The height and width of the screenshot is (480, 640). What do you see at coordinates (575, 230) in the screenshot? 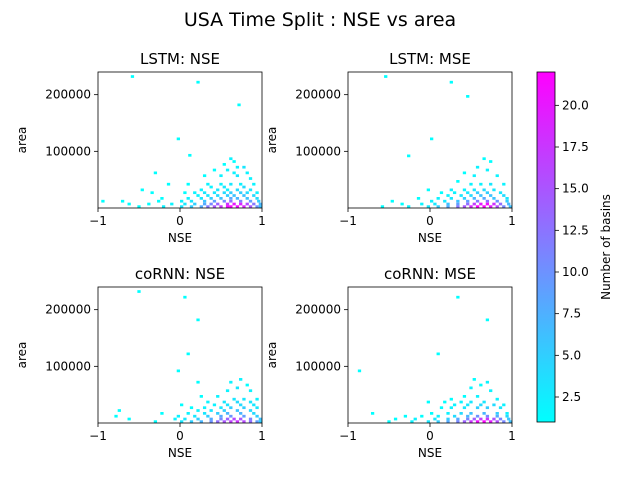
I see `colorbar-tick-label: 12.5` at bounding box center [575, 230].